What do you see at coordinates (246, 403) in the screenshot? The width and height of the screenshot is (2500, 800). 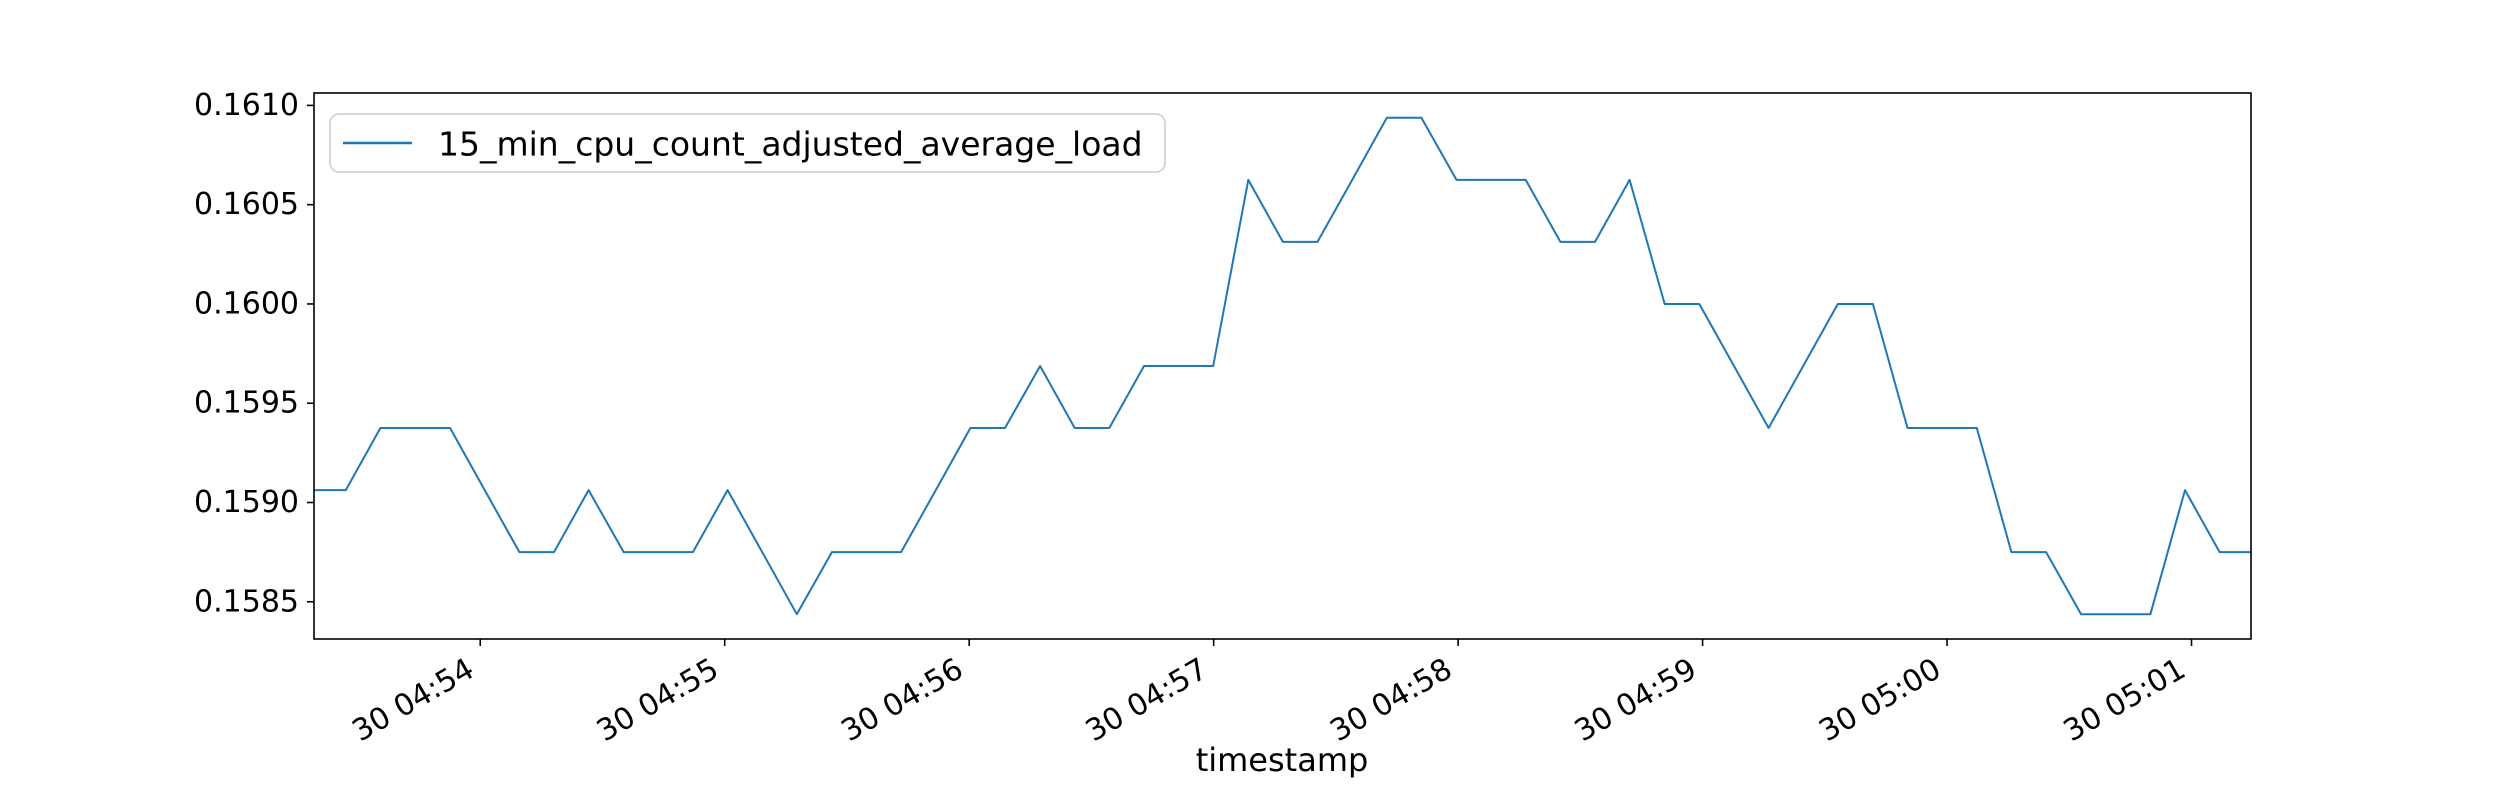 I see `y-tick-label: 0.1595` at bounding box center [246, 403].